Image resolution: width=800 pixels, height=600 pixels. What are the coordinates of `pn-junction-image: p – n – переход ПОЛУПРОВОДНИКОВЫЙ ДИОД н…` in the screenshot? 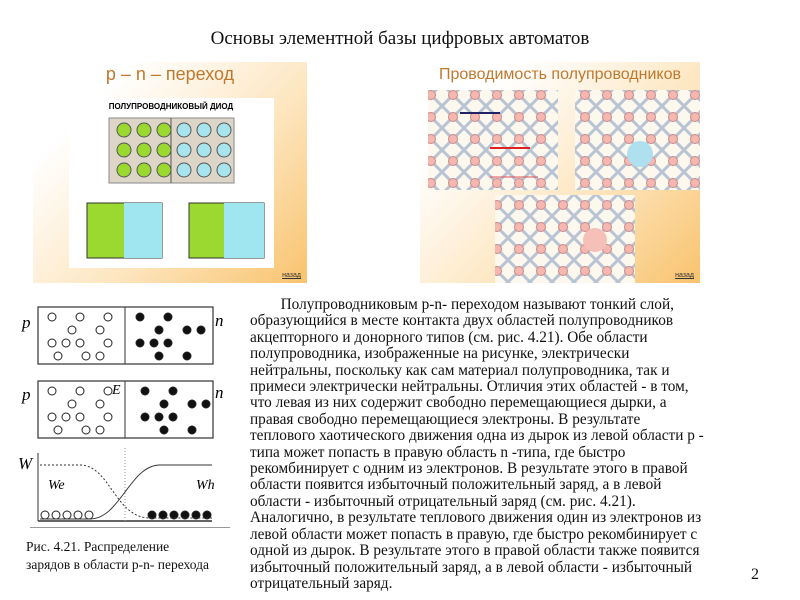 It's located at (170, 172).